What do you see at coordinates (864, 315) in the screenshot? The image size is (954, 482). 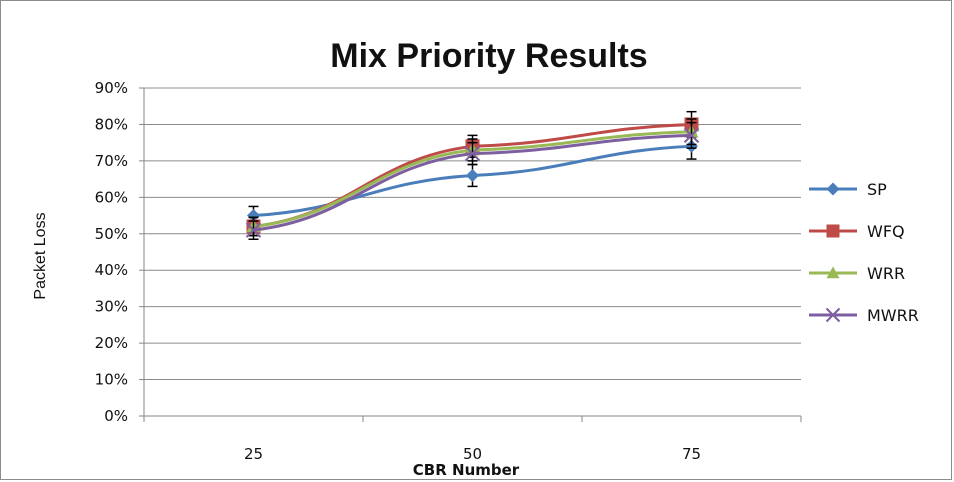 I see `legend-item-mwrr: MWRR` at bounding box center [864, 315].